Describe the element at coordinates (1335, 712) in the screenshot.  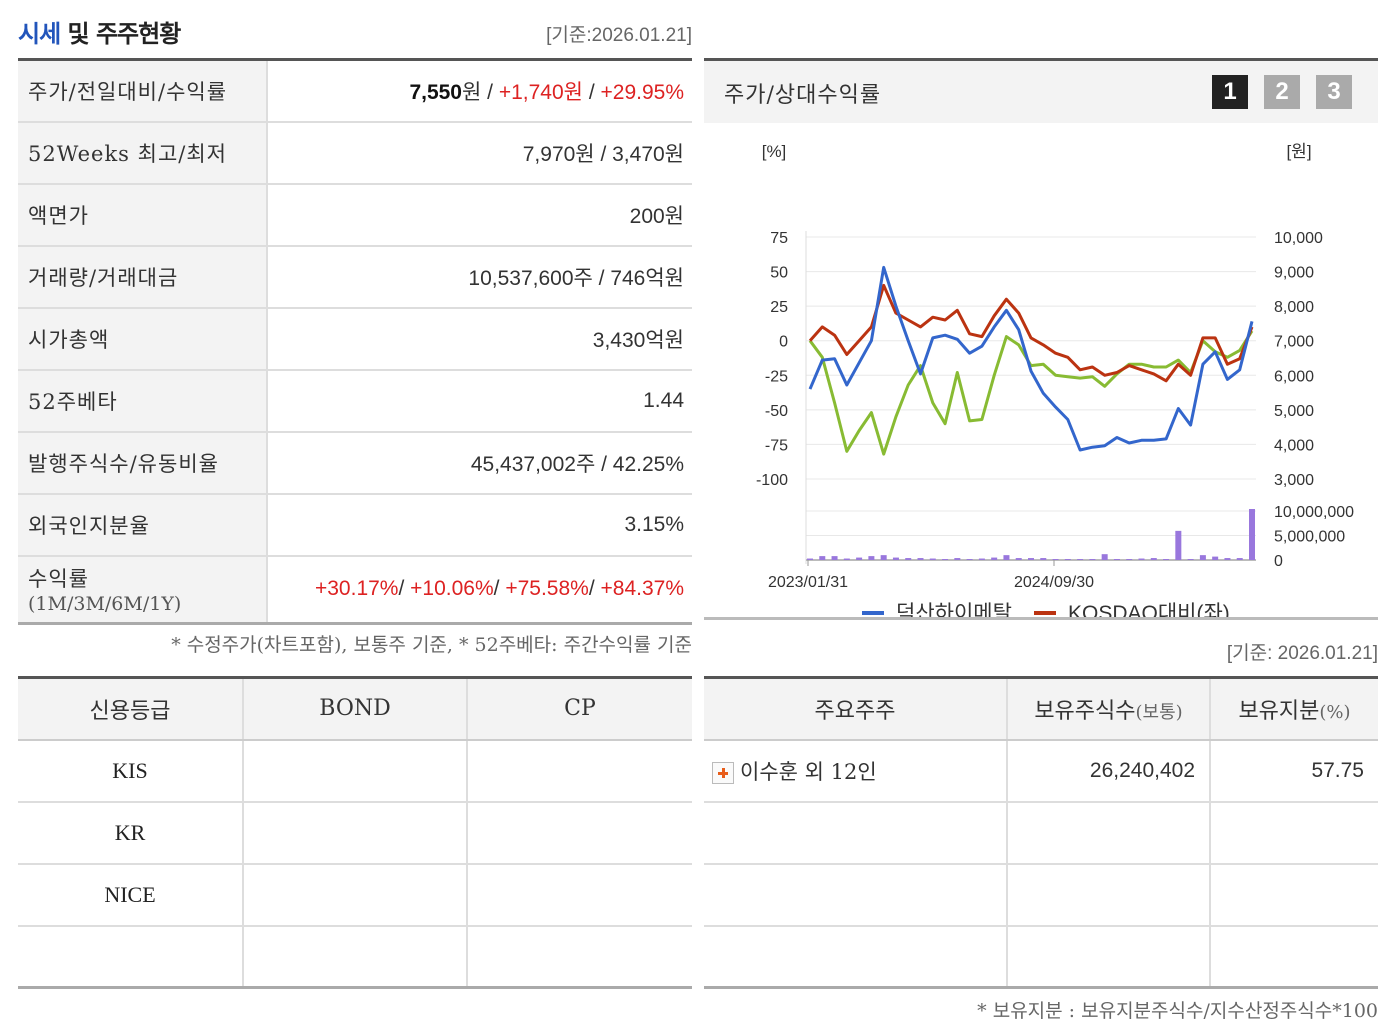
I see `col-header-sub: (%)` at that location.